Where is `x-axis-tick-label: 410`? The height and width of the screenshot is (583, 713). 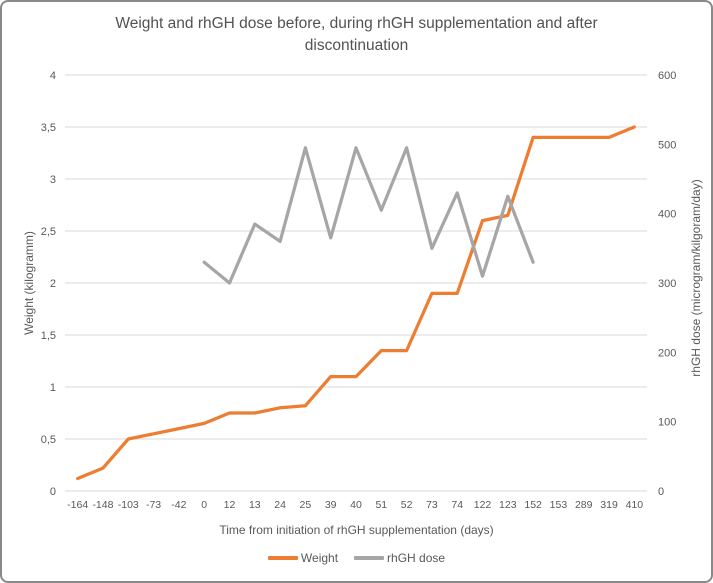
x-axis-tick-label: 410 is located at coordinates (635, 505).